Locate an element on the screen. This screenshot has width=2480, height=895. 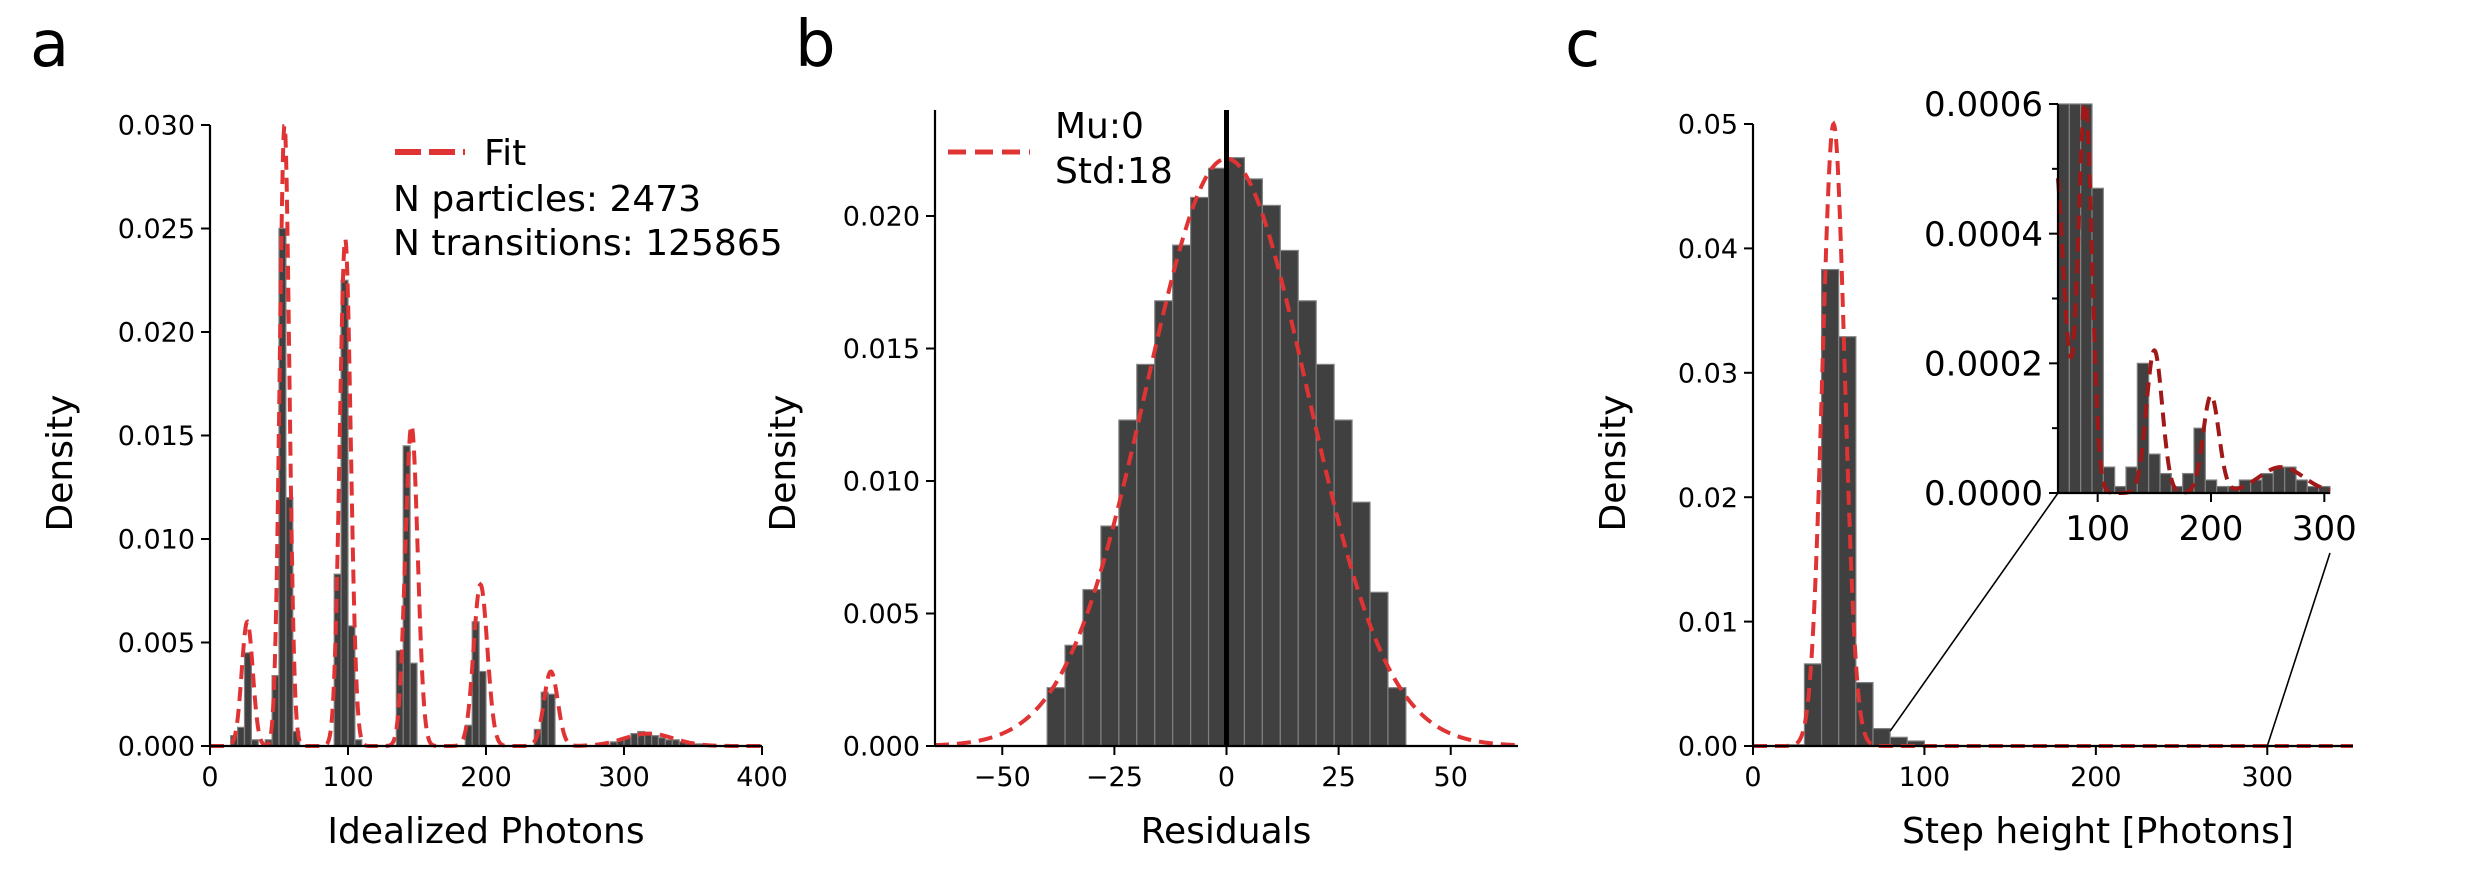
panel-c-inset-y-tick-label: 0.0000 is located at coordinates (1983, 494).